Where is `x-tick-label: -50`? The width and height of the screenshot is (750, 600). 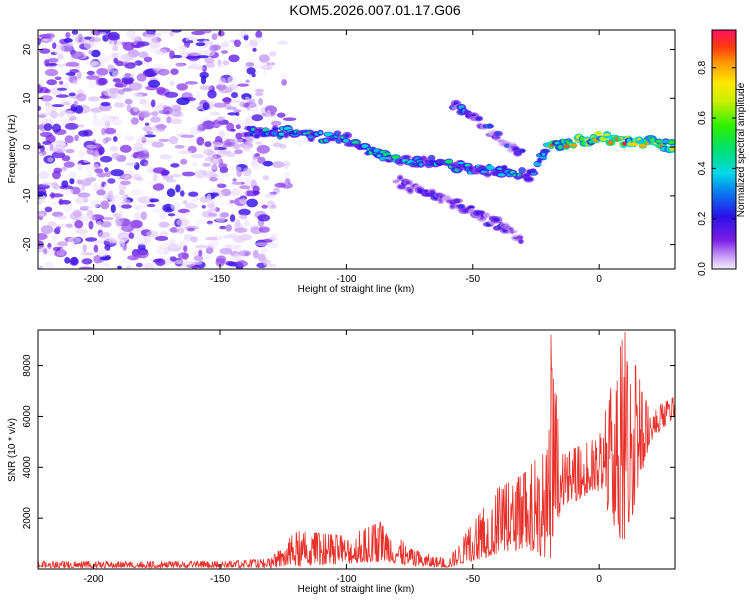
x-tick-label: -50 is located at coordinates (473, 579).